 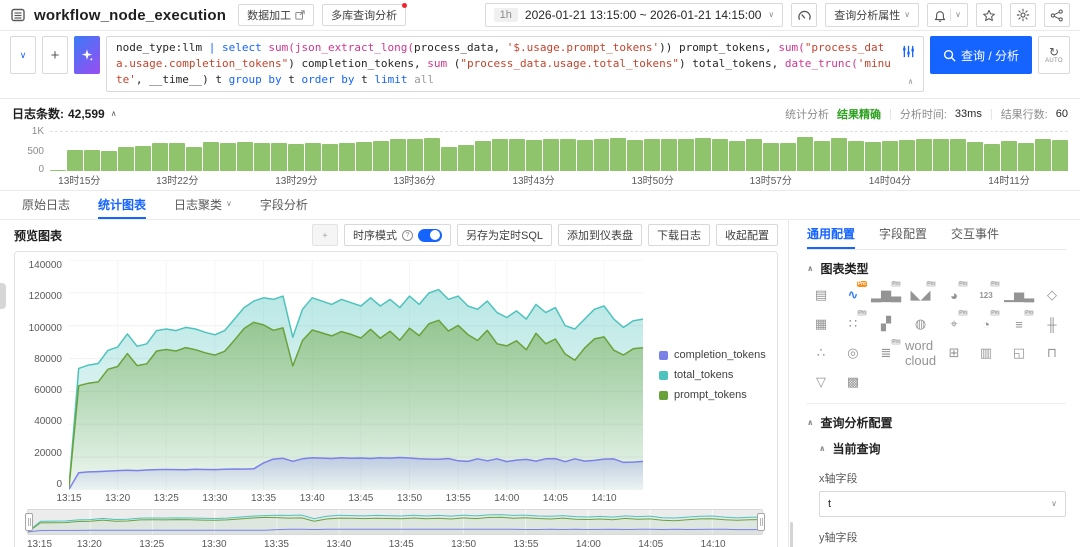 What do you see at coordinates (986, 353) in the screenshot?
I see `chart-type-bar-compare: ▥` at bounding box center [986, 353].